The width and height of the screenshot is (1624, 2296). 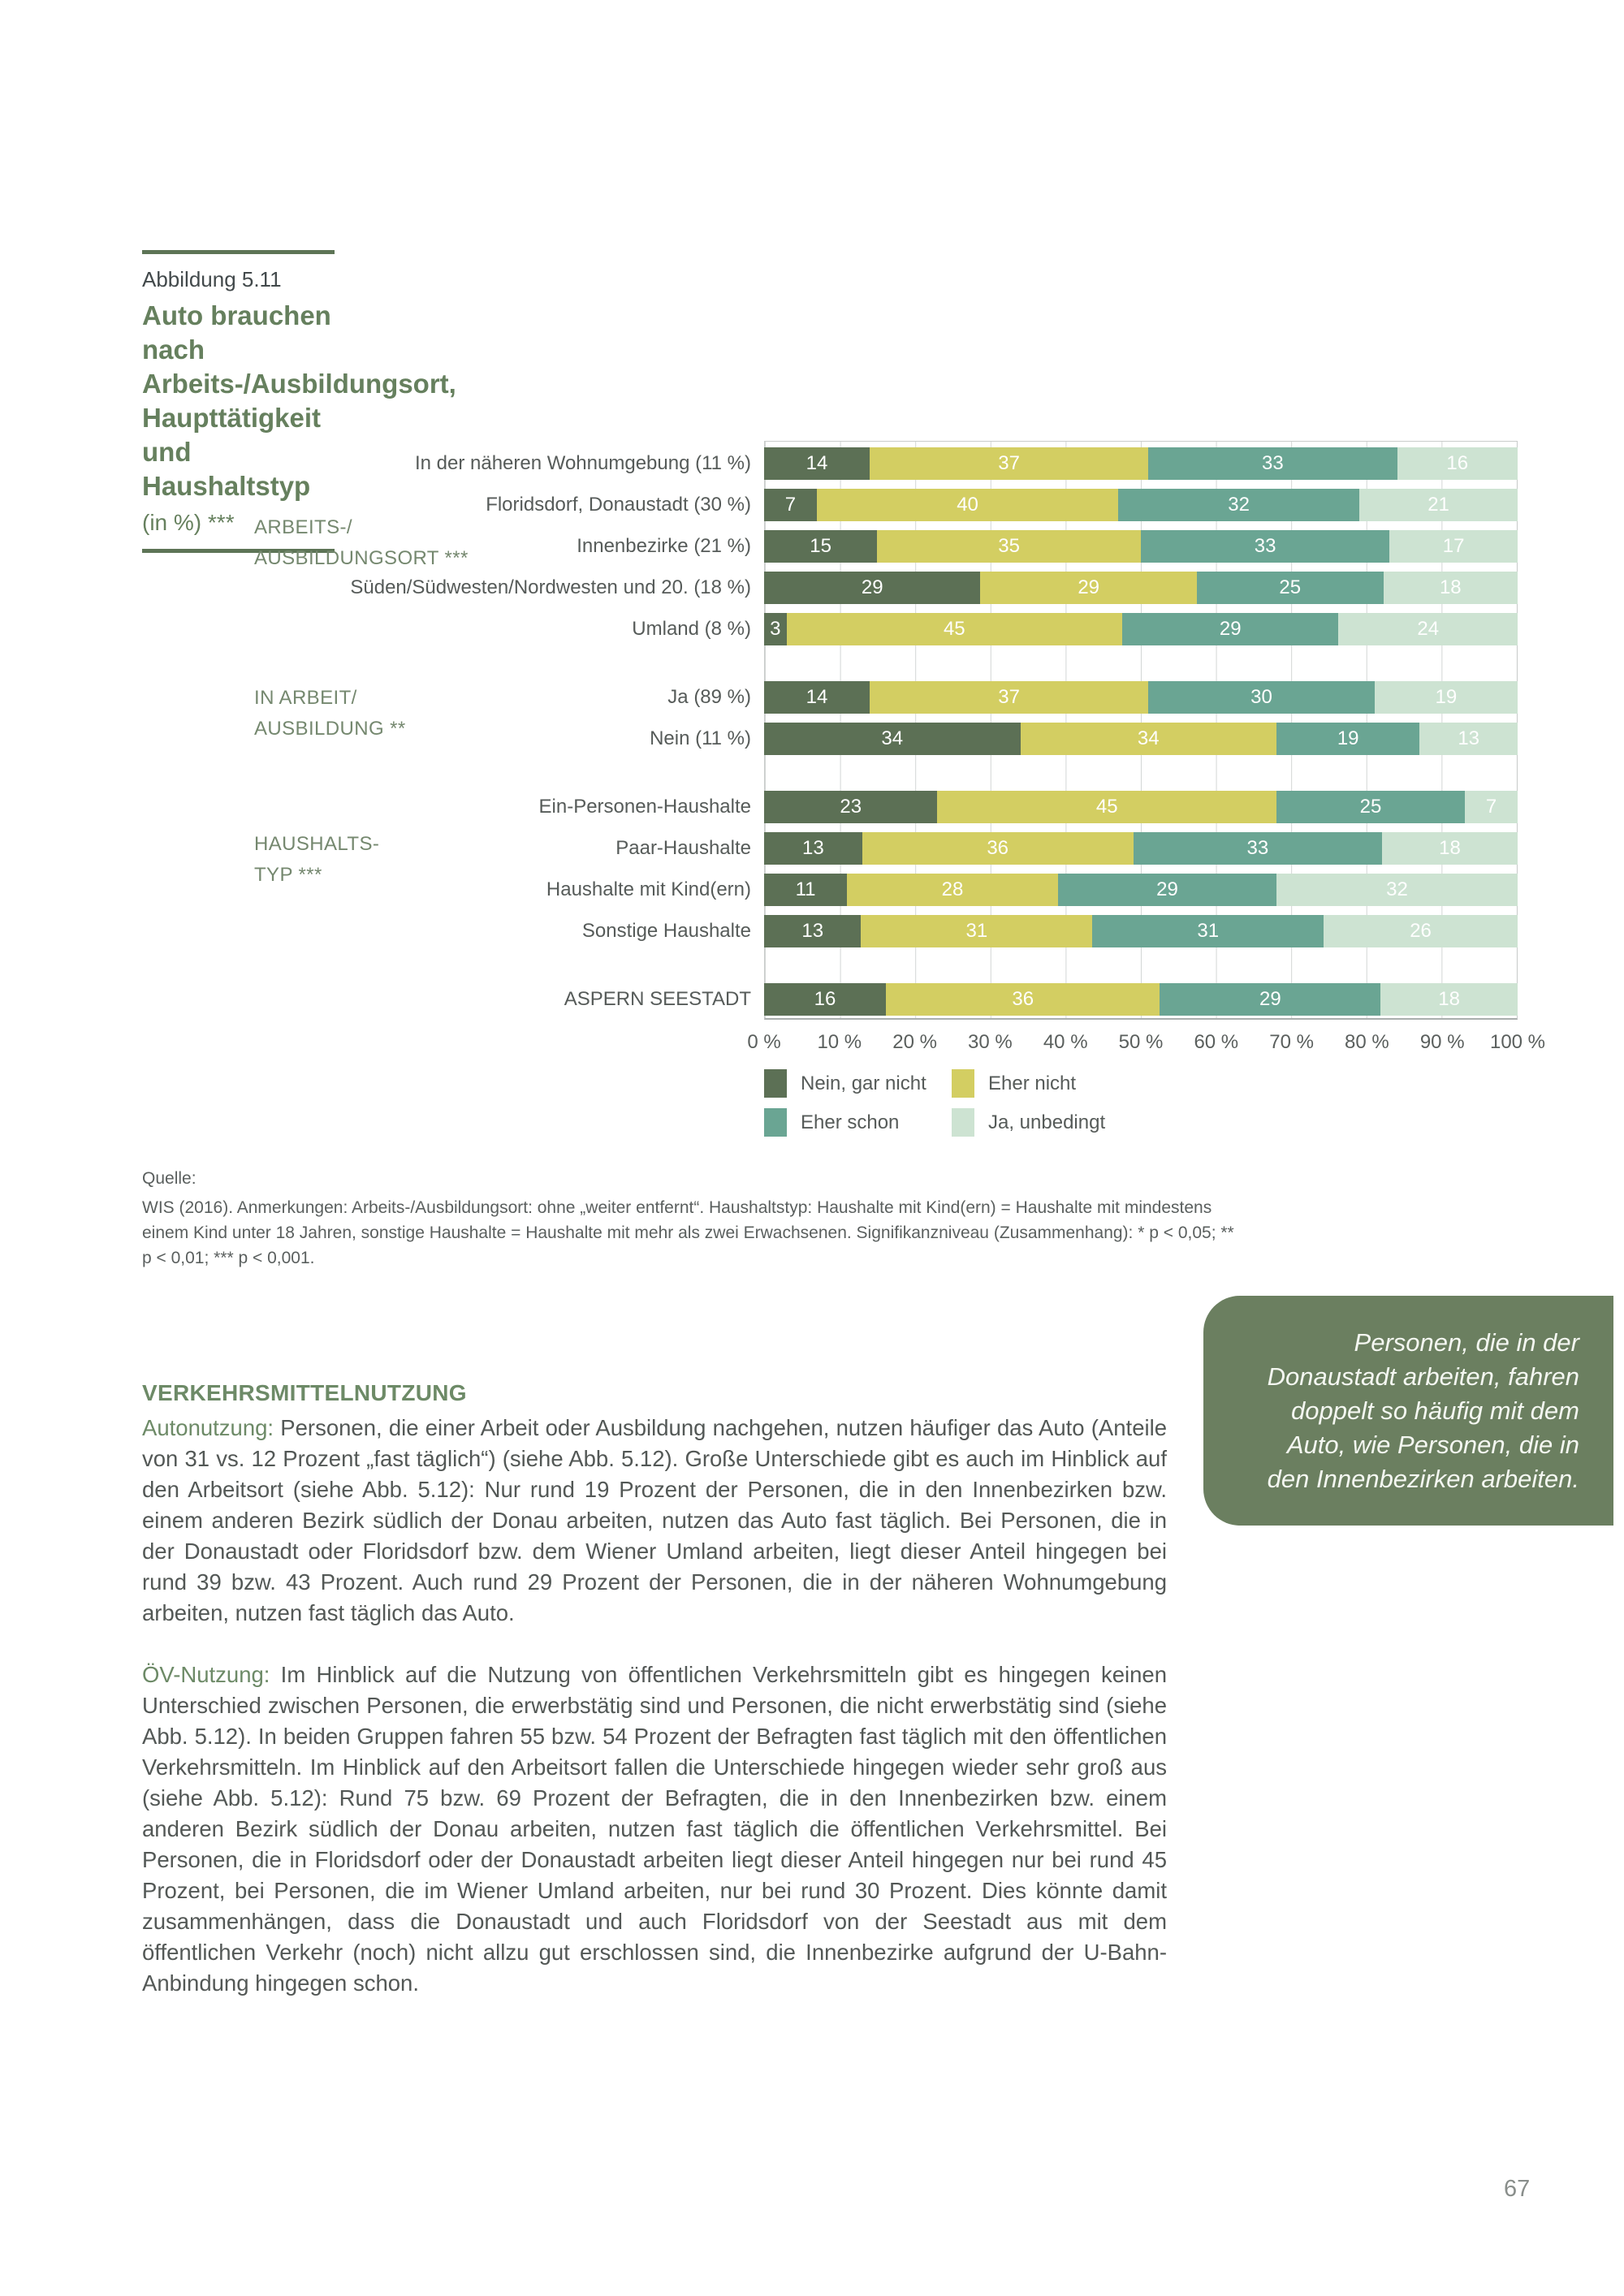 I want to click on segment-value: 16, so click(x=1458, y=462).